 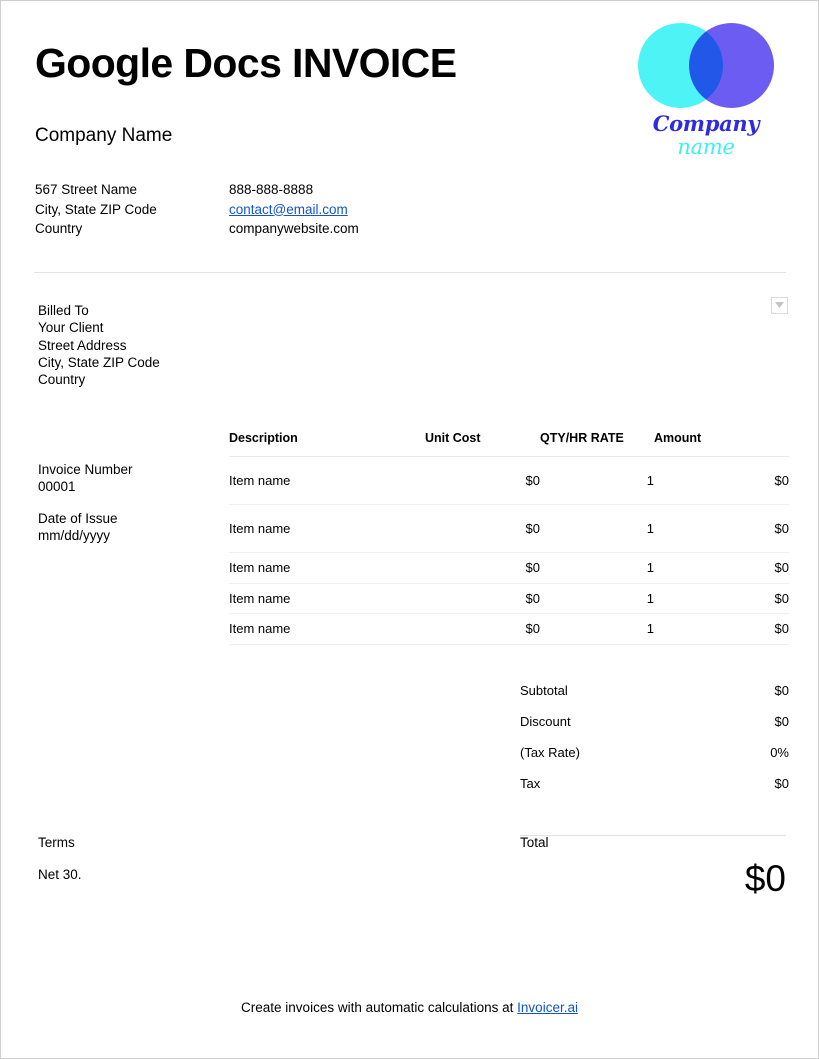 What do you see at coordinates (706, 147) in the screenshot?
I see `logo-word-name: name` at bounding box center [706, 147].